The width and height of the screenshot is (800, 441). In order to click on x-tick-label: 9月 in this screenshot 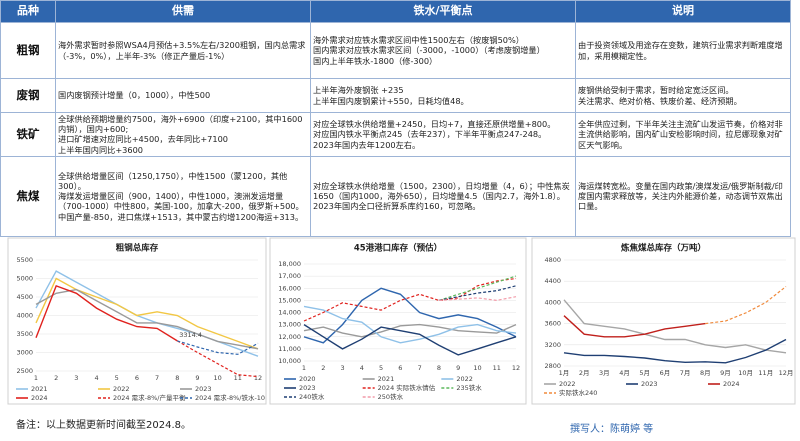, I will do `click(725, 373)`.